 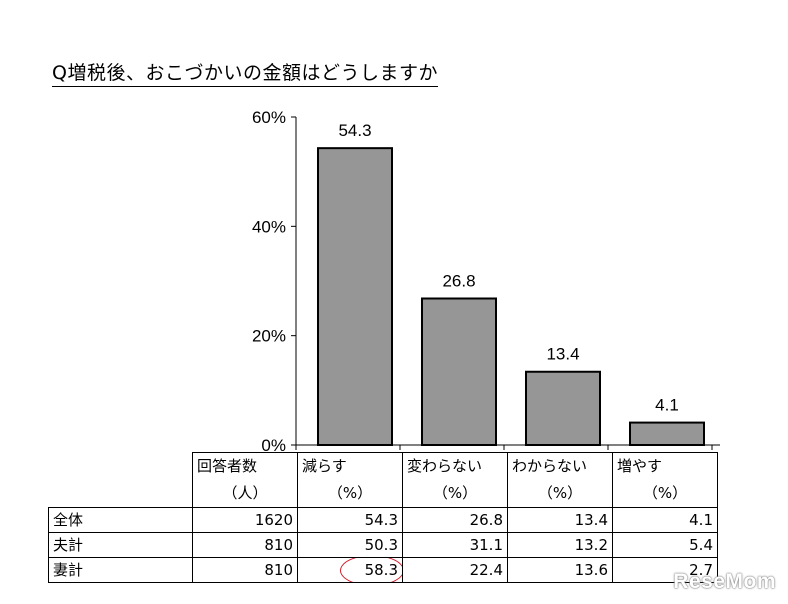 I want to click on table-cell: 13.4, so click(x=560, y=520).